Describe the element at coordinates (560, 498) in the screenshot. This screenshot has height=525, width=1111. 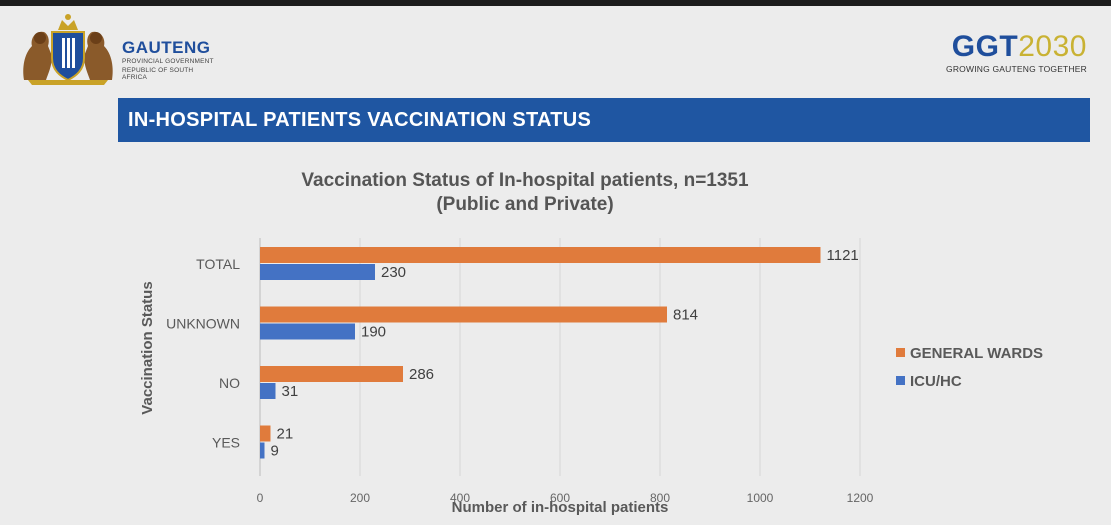
I see `x-tick-label: 600` at that location.